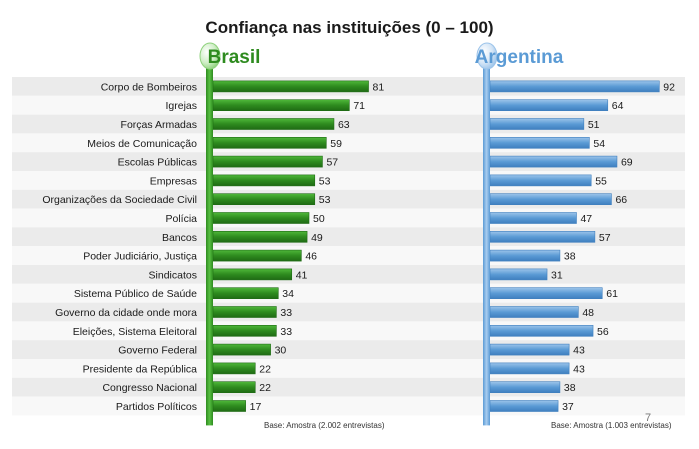 The width and height of the screenshot is (699, 449). I want to click on category-label: Partidos Políticos, so click(156, 407).